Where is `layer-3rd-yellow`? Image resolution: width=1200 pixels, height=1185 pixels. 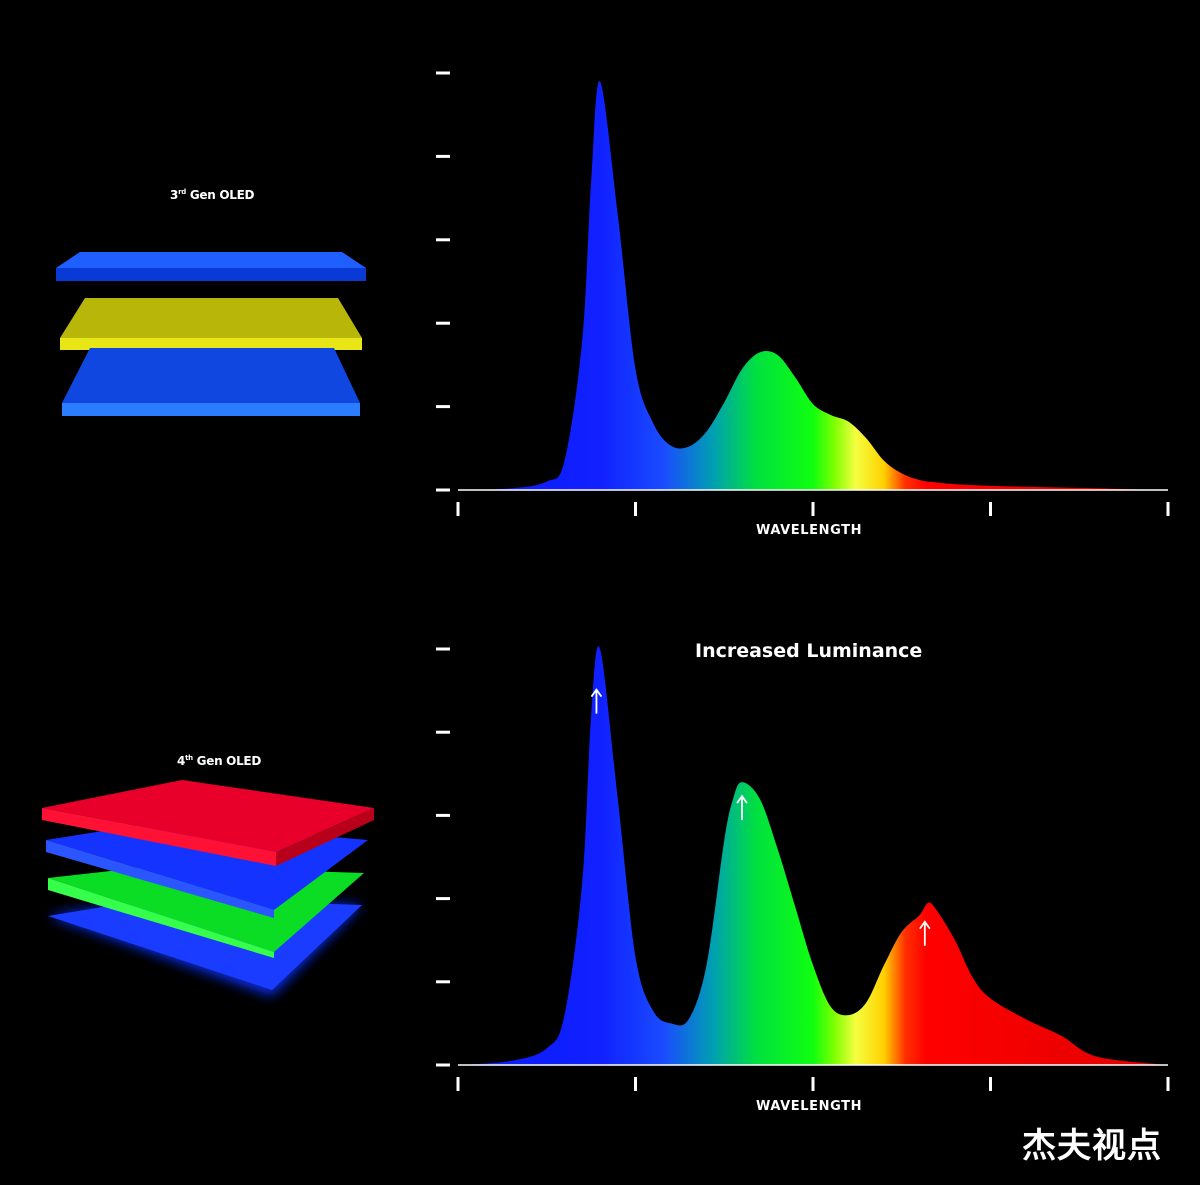
layer-3rd-yellow is located at coordinates (211, 324).